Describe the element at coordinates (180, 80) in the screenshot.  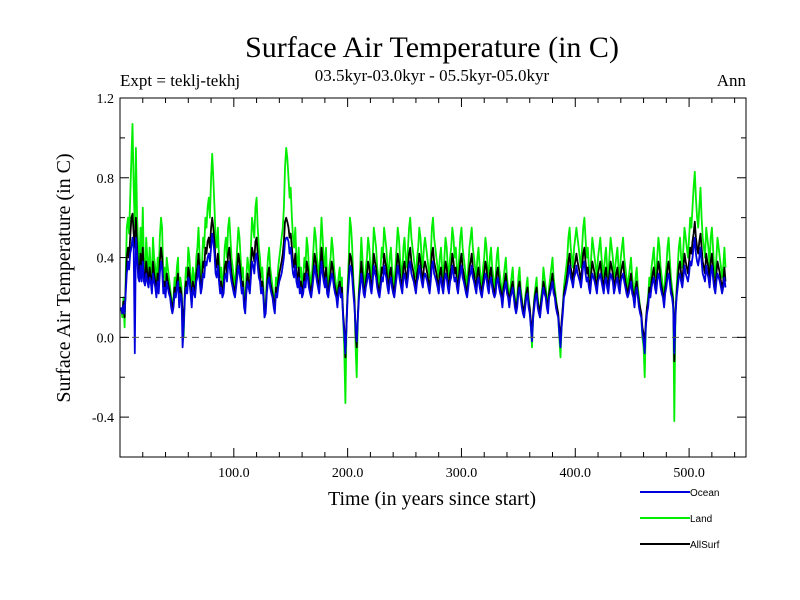
I see `experiment-label: Expt = teklj-tekhj` at that location.